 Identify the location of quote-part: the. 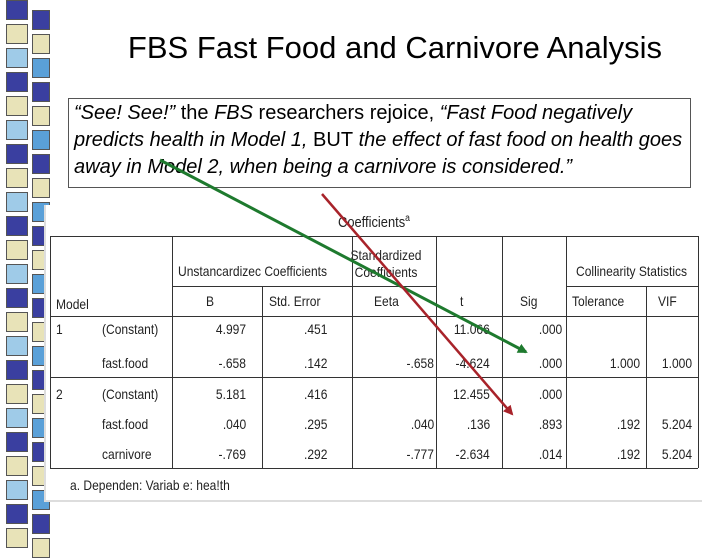
(195, 113).